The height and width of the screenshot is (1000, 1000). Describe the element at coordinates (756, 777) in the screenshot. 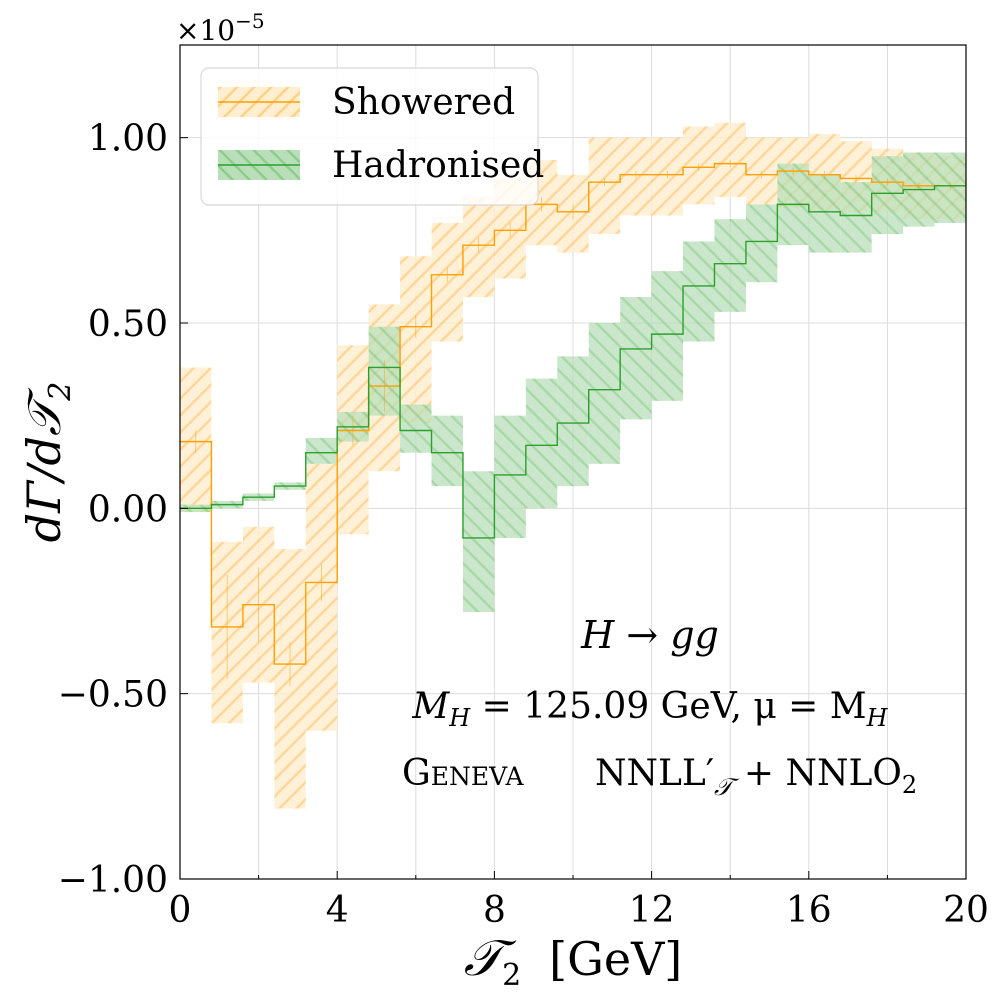

I see `accuracy-annotation: NNLL′𝒯 + NNLO2` at that location.